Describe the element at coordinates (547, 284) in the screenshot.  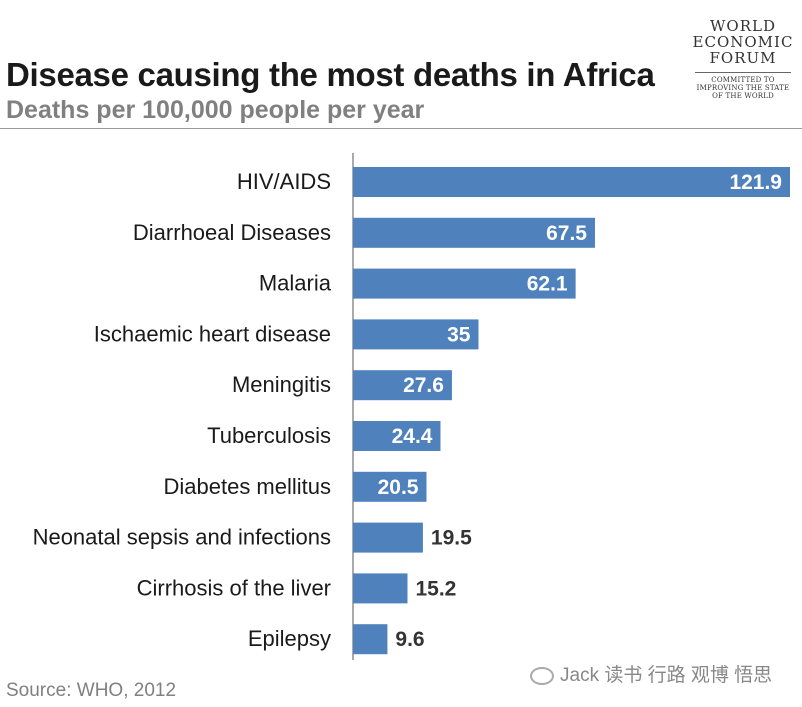
I see `value-label: 62.1` at that location.